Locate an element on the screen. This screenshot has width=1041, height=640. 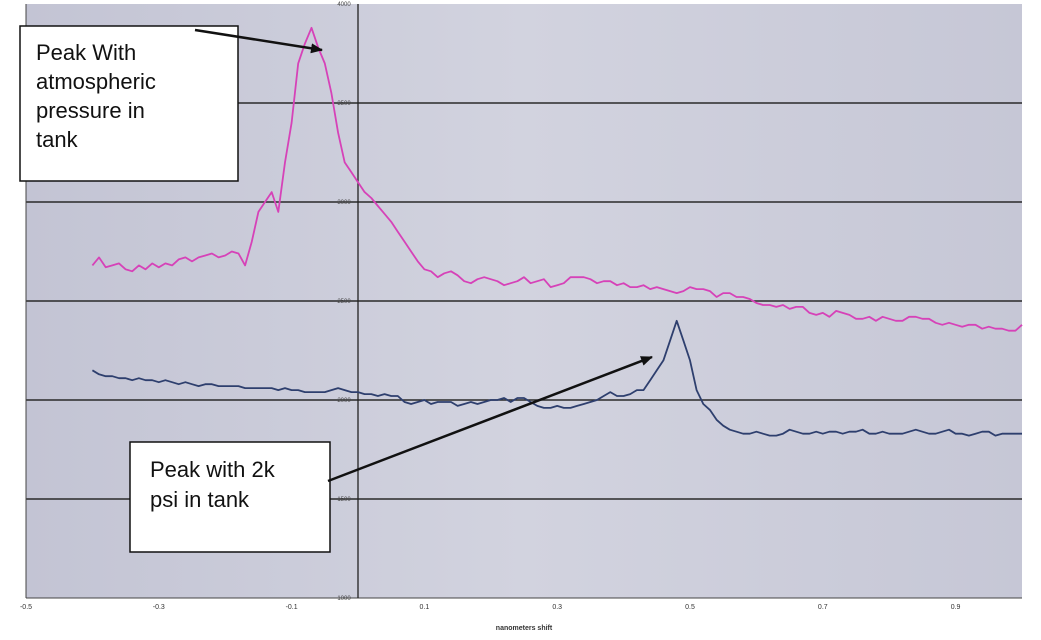
y-tick-label: 4000 is located at coordinates (344, 5).